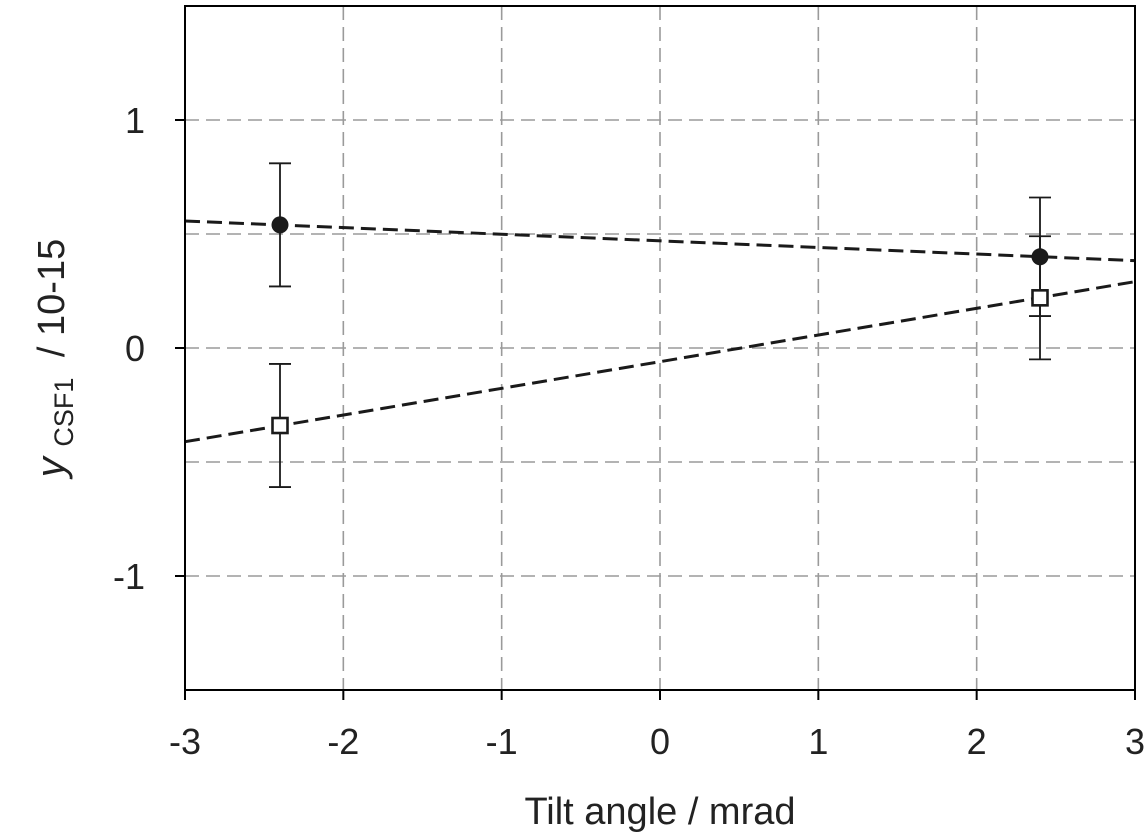 Image resolution: width=1148 pixels, height=833 pixels. Describe the element at coordinates (343, 741) in the screenshot. I see `x-tick-label: -2` at that location.